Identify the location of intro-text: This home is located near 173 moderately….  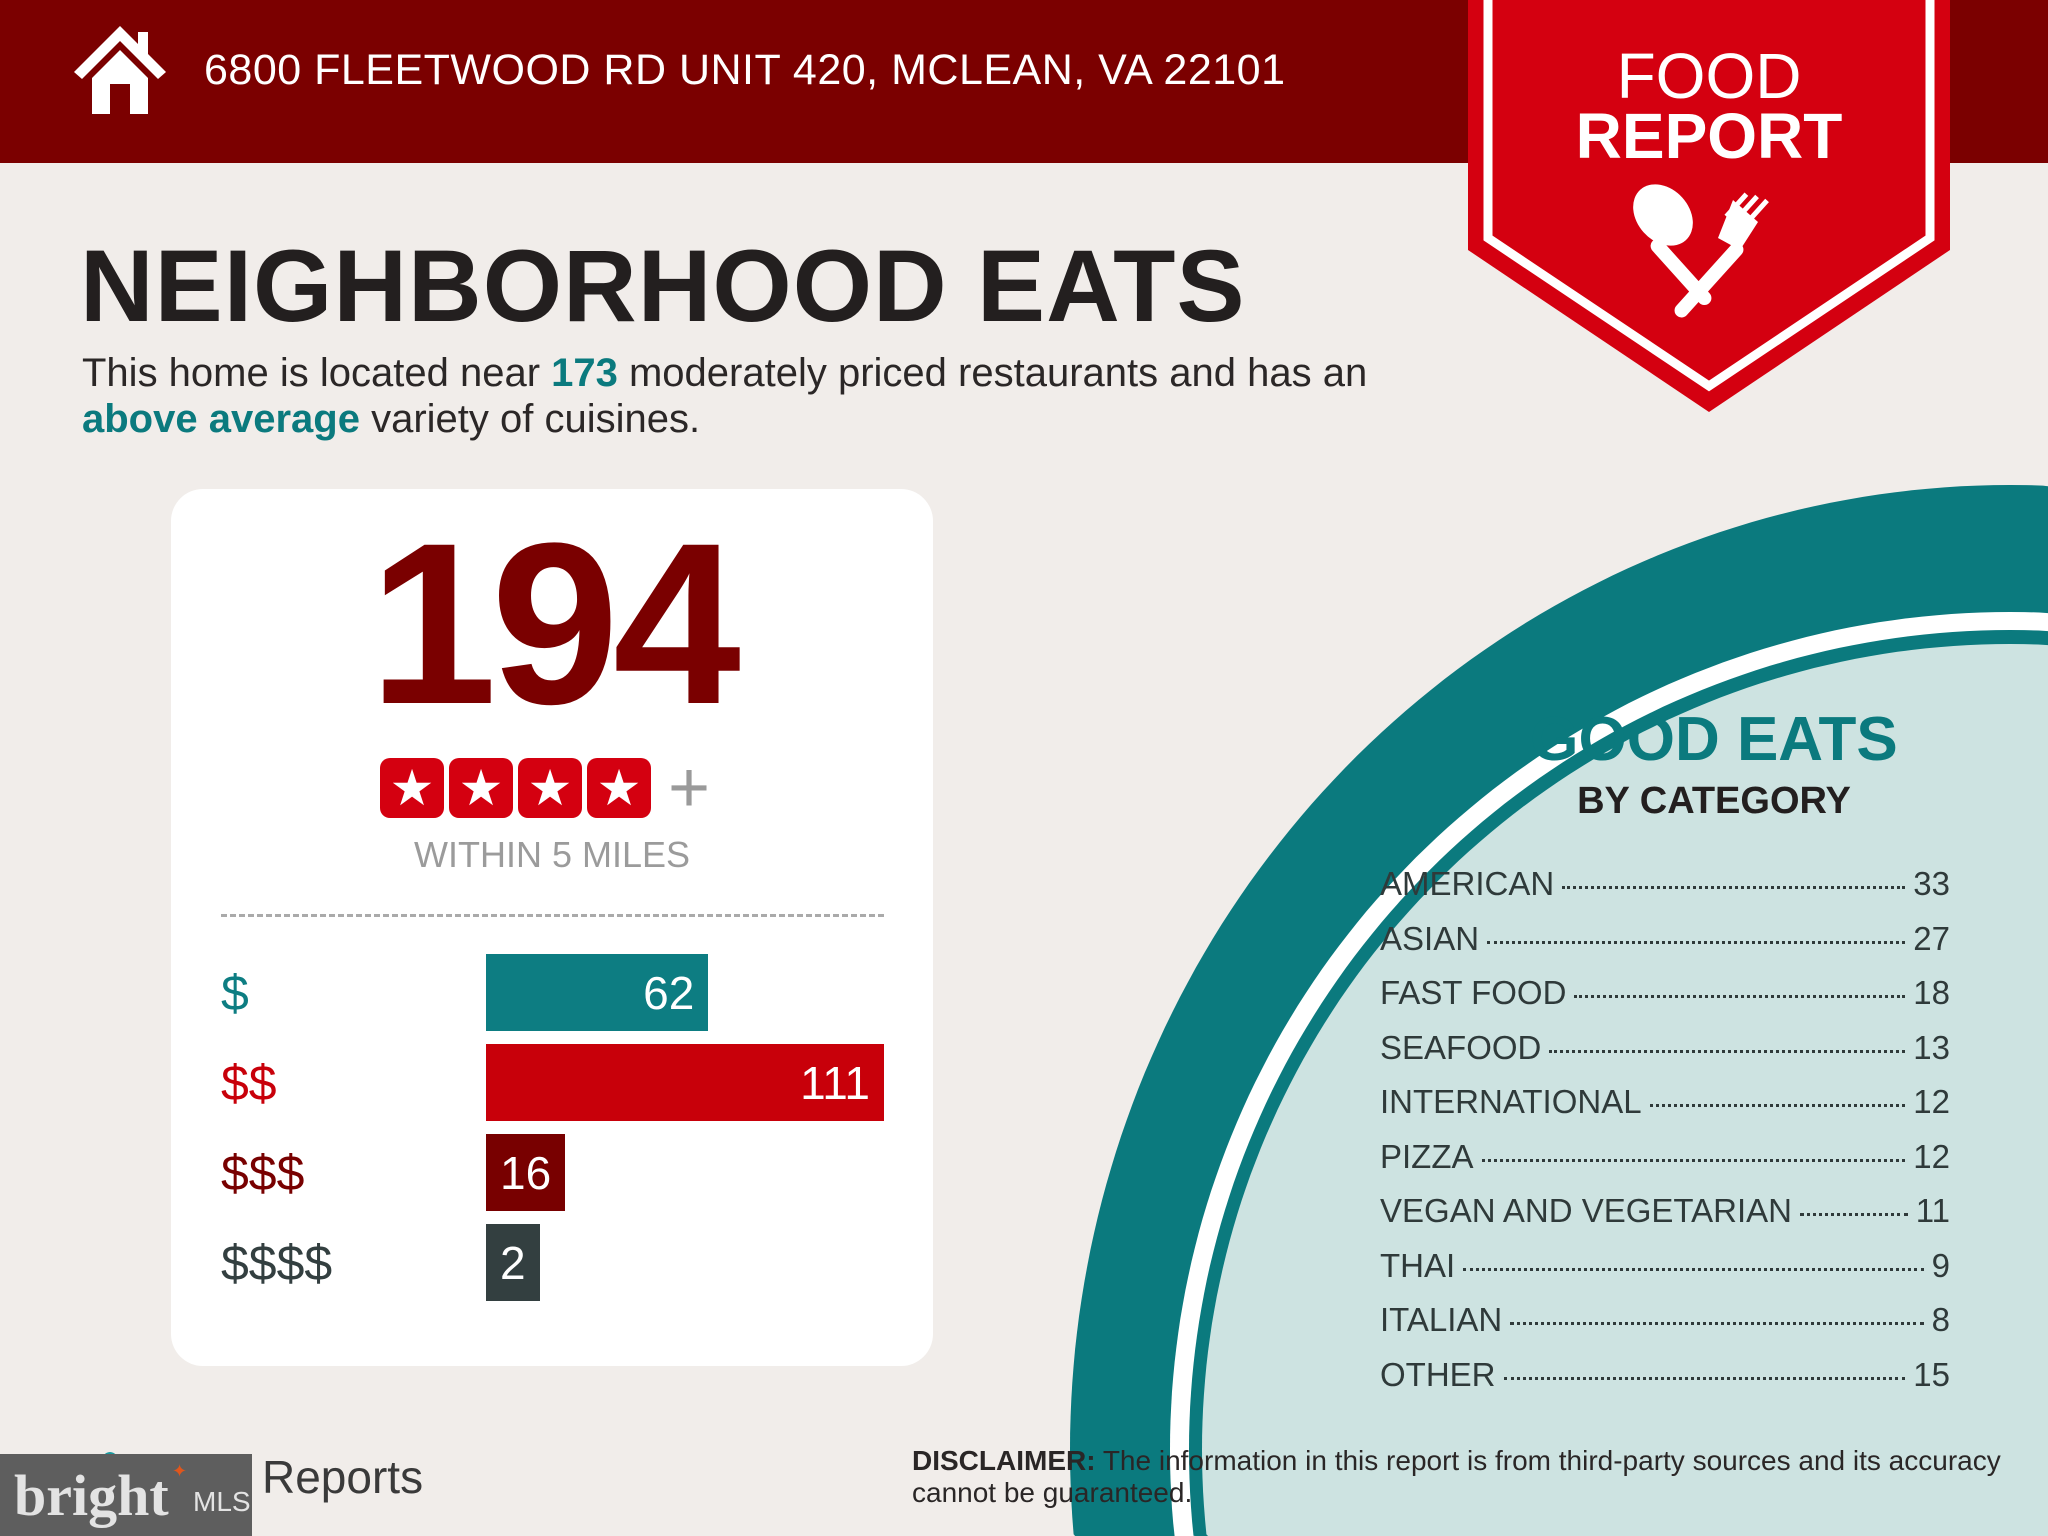
(772, 396).